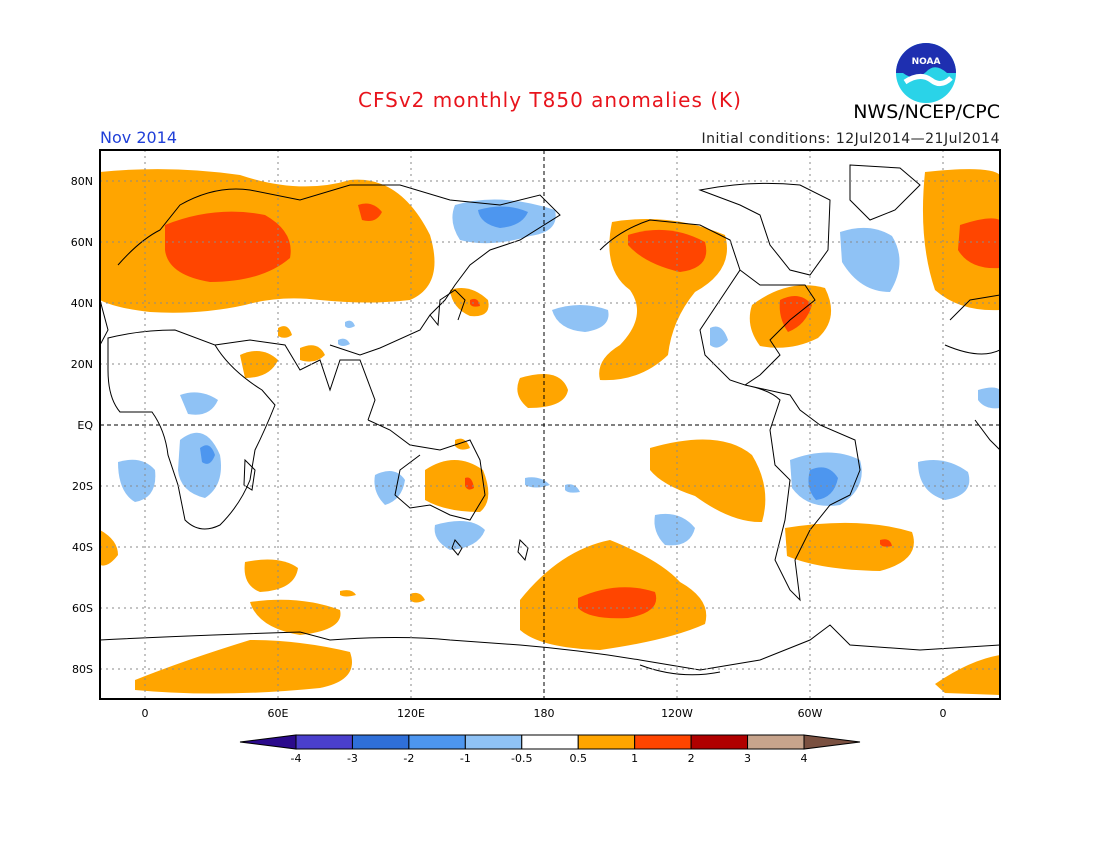 This screenshot has height=850, width=1100. What do you see at coordinates (832, 742) in the screenshot?
I see `colorbar-max-arrow` at bounding box center [832, 742].